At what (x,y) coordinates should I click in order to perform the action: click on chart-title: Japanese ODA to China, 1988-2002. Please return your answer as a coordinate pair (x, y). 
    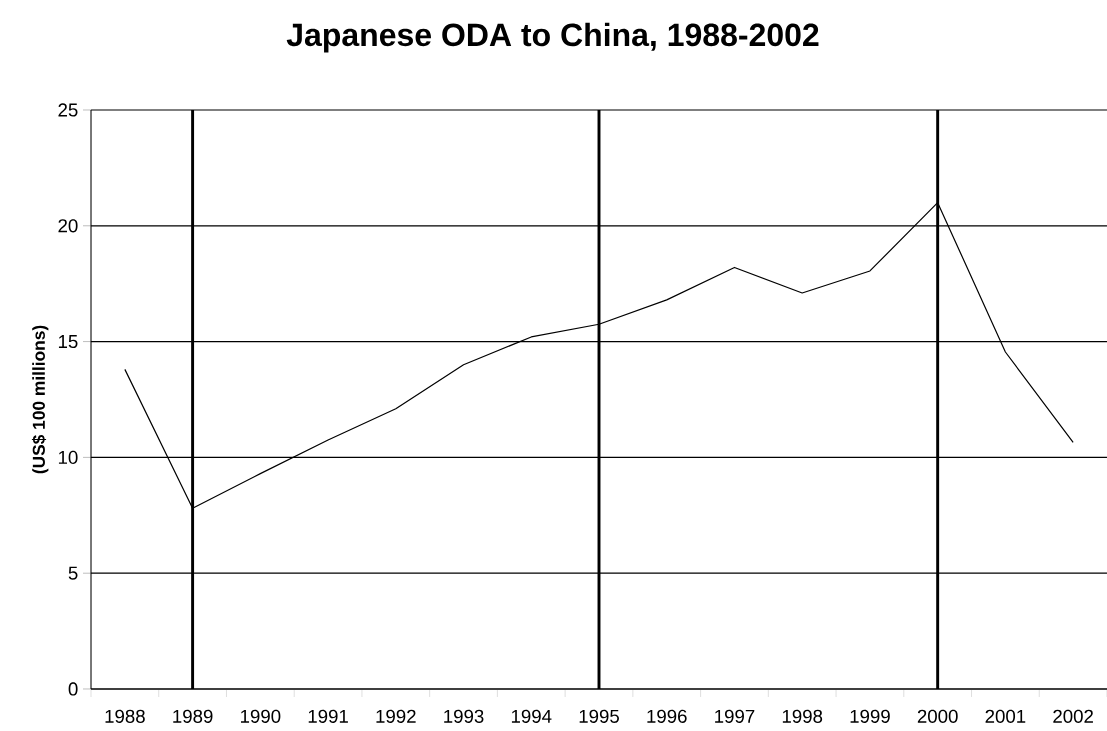
    Looking at the image, I should click on (552, 37).